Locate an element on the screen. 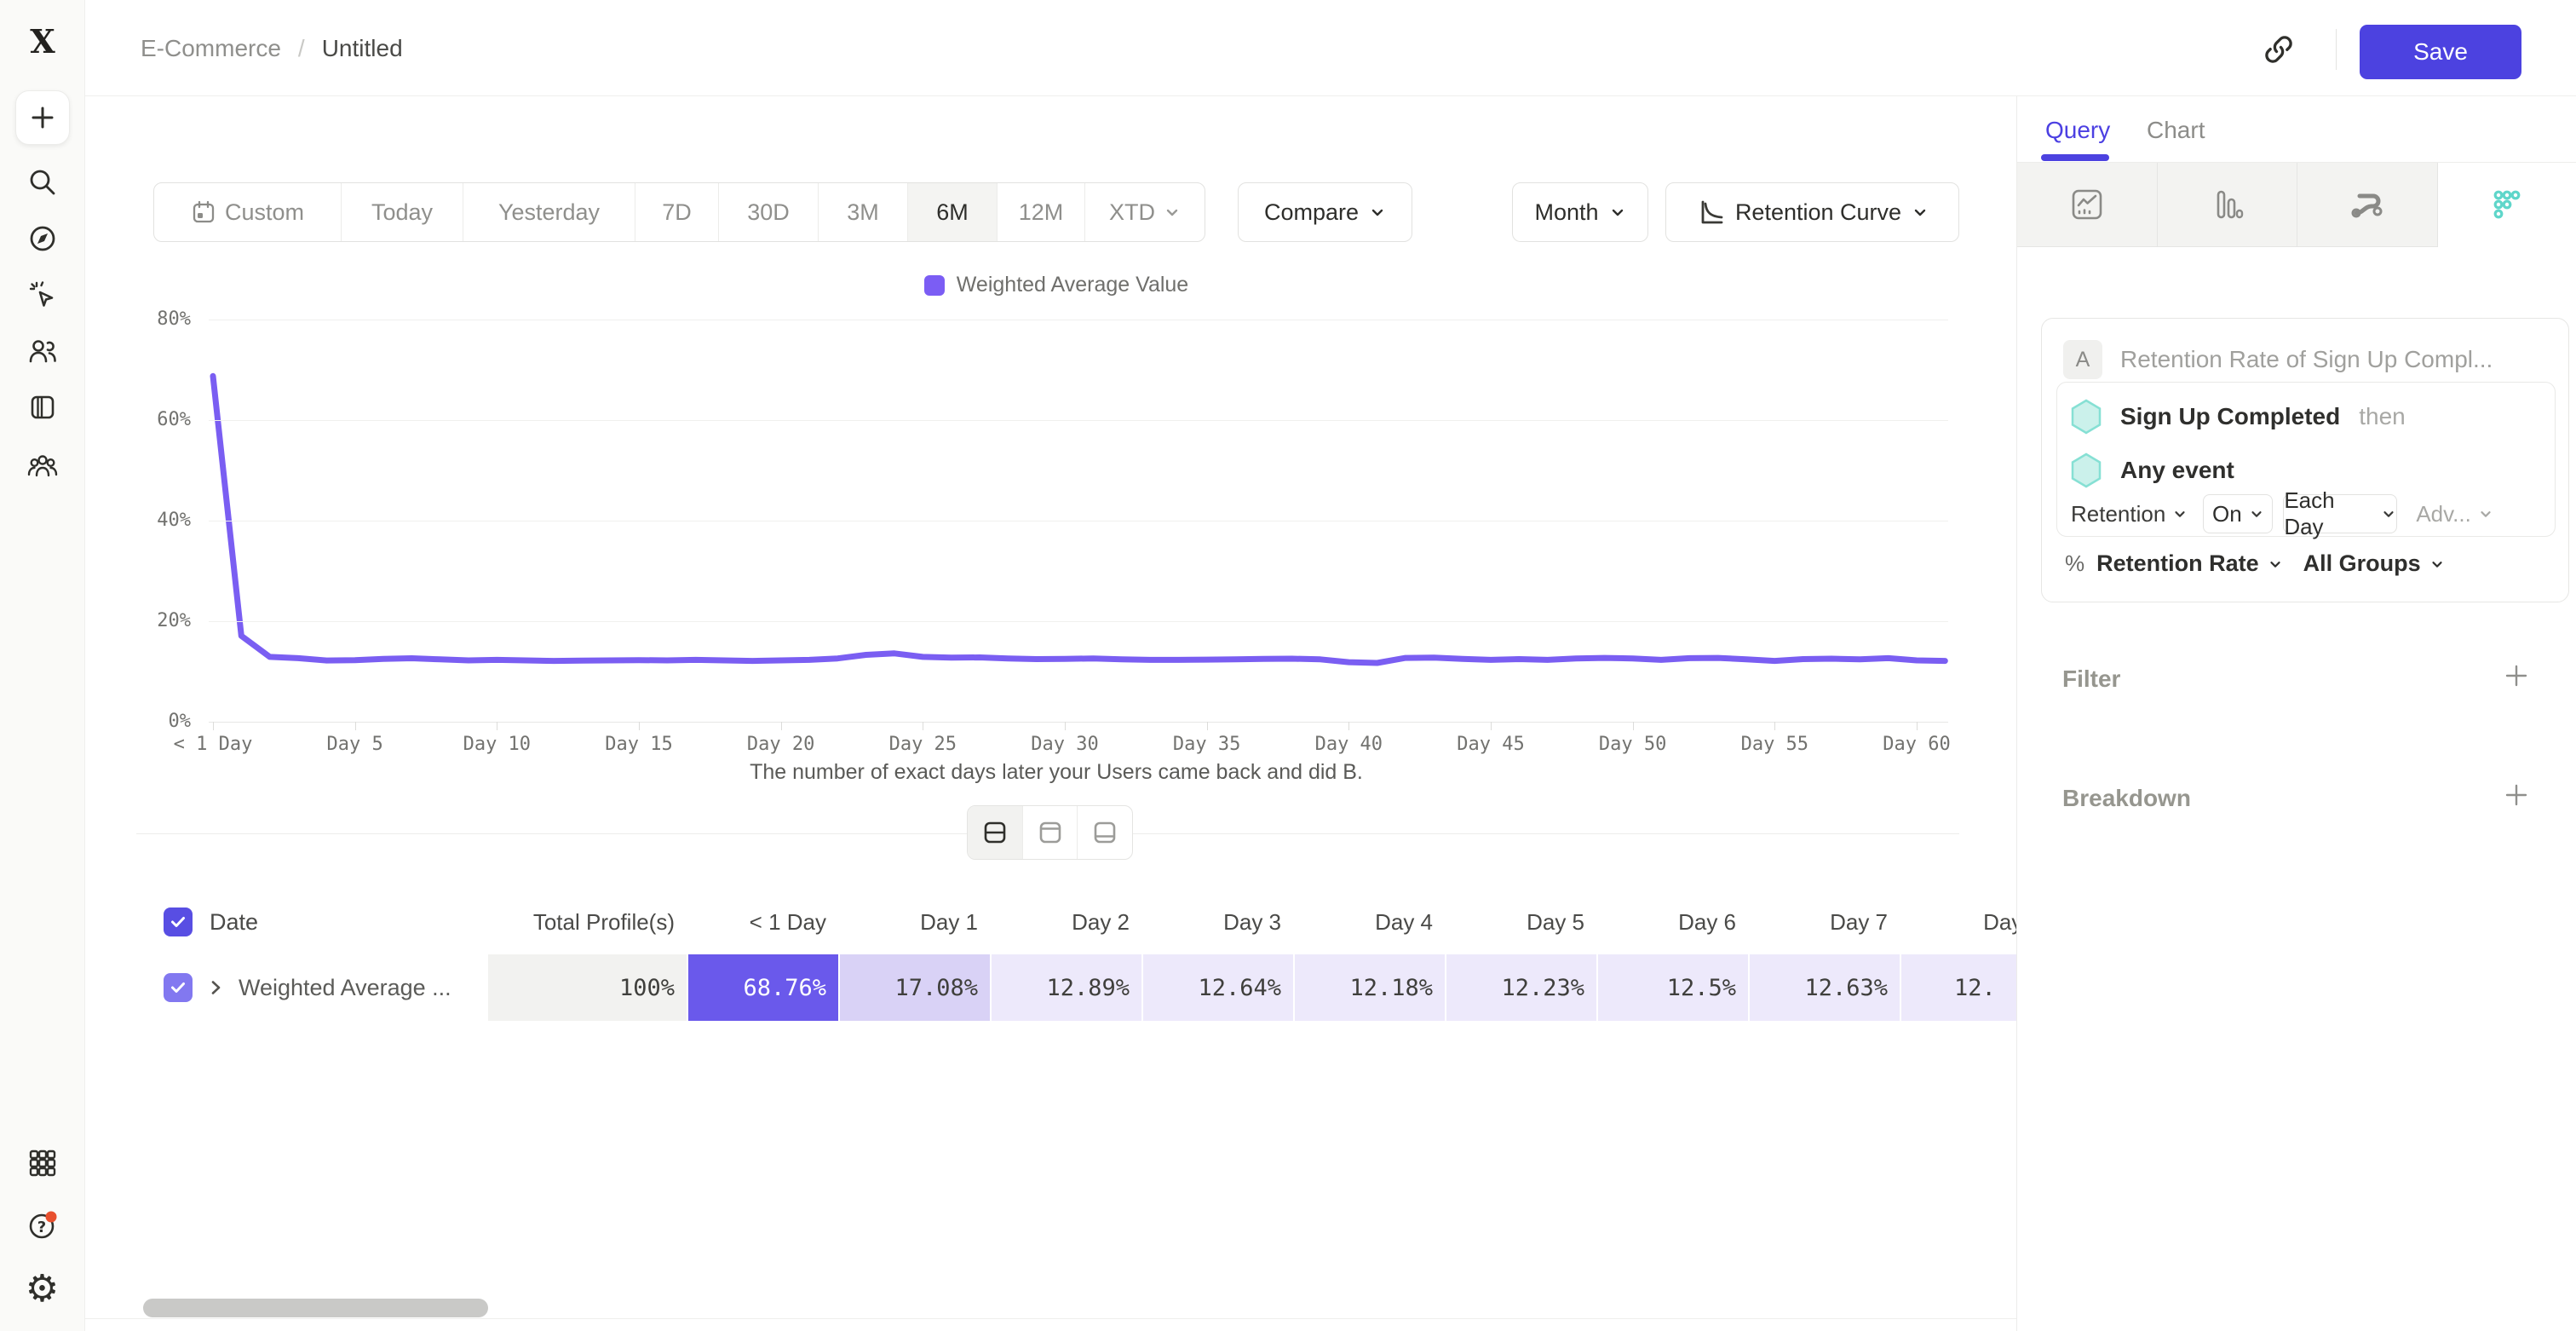  save-button: Save is located at coordinates (2441, 52).